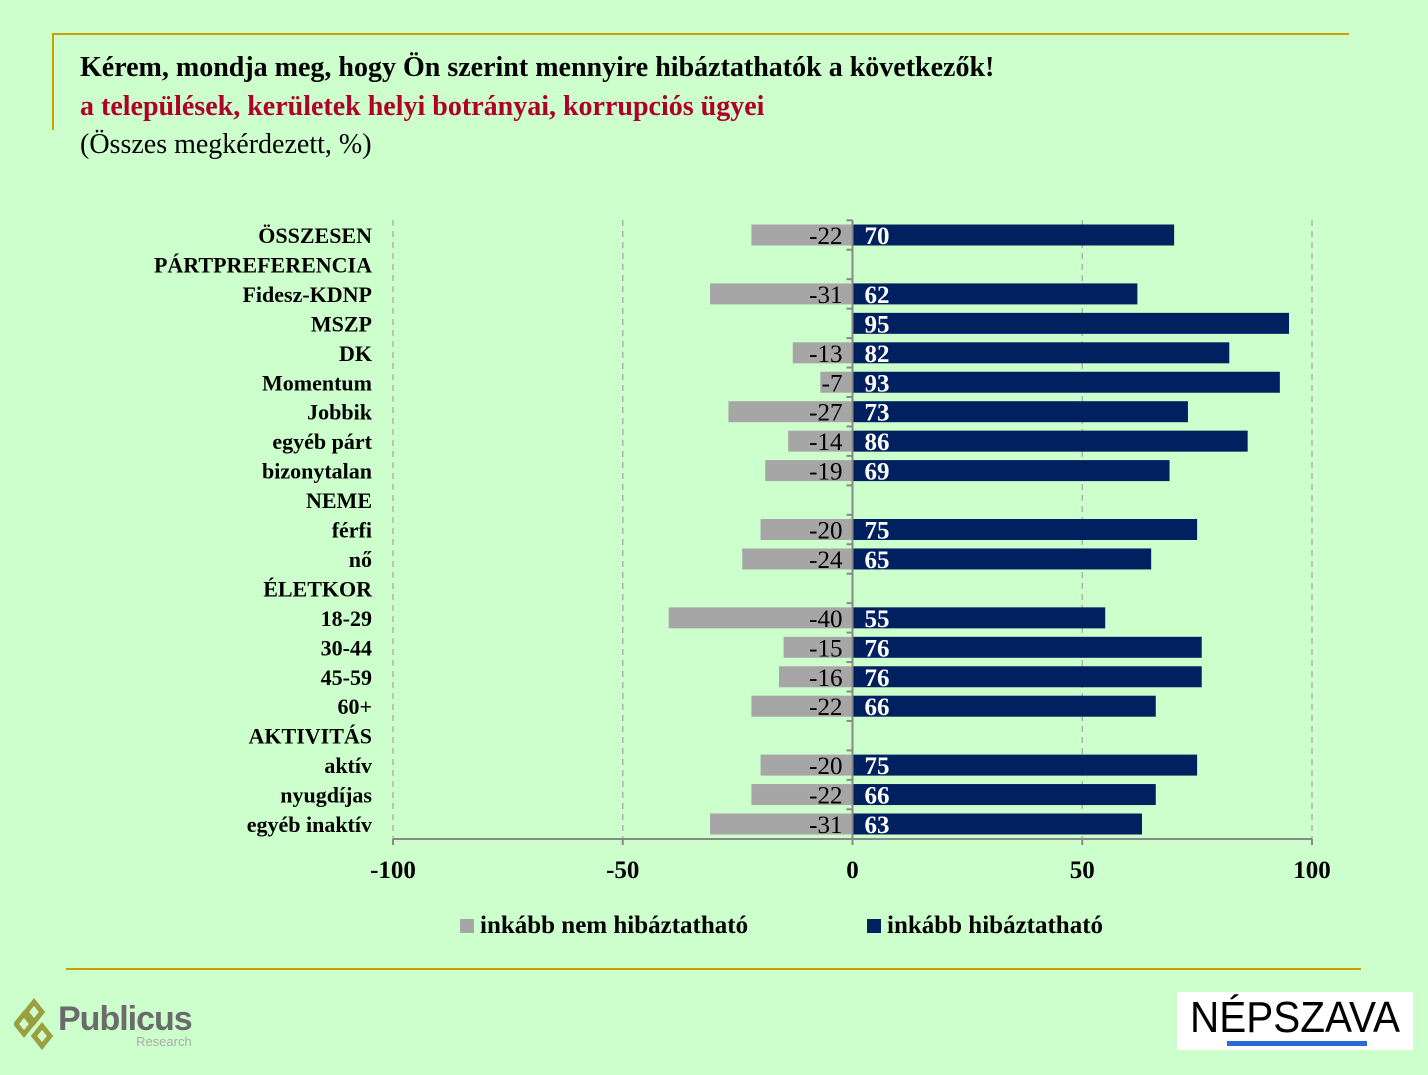 Image resolution: width=1428 pixels, height=1075 pixels. I want to click on nepszava-text: NÉPSZAVA, so click(1295, 1017).